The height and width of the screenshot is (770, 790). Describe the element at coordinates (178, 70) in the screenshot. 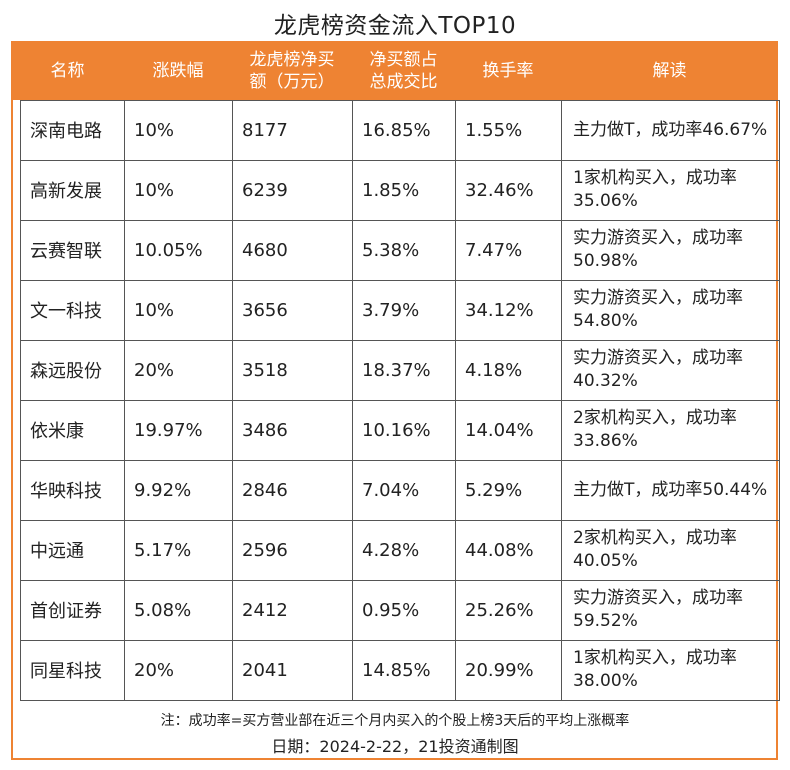

I see `header-change: 涨跌幅` at that location.